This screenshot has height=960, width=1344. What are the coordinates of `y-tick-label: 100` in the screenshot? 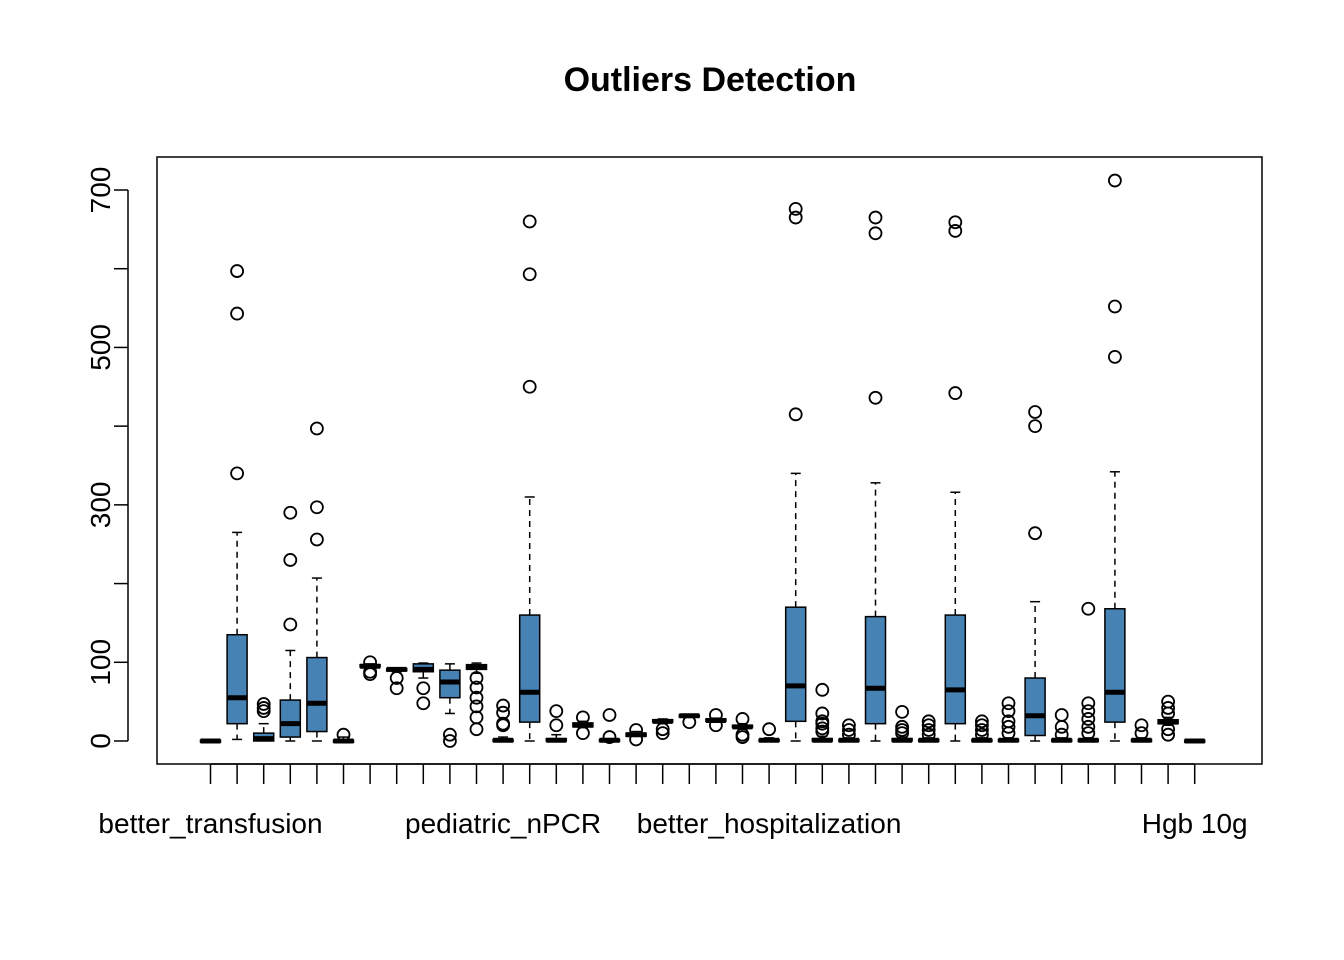 It's located at (100, 662).